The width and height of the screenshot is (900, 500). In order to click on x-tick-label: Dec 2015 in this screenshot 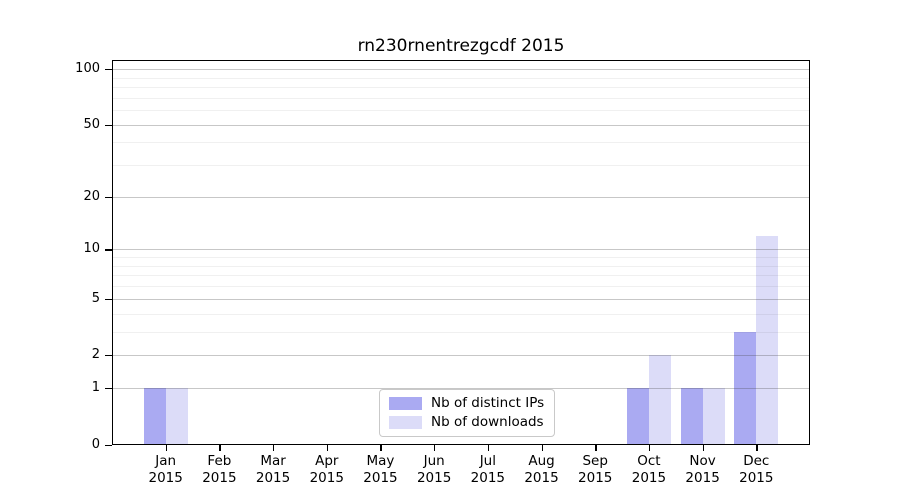, I will do `click(756, 470)`.